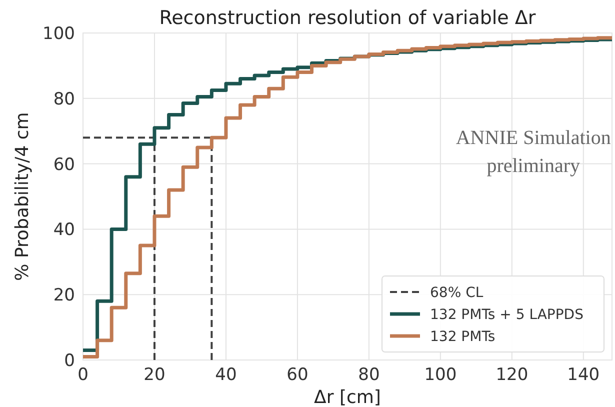  I want to click on x-tick-label: 100, so click(440, 375).